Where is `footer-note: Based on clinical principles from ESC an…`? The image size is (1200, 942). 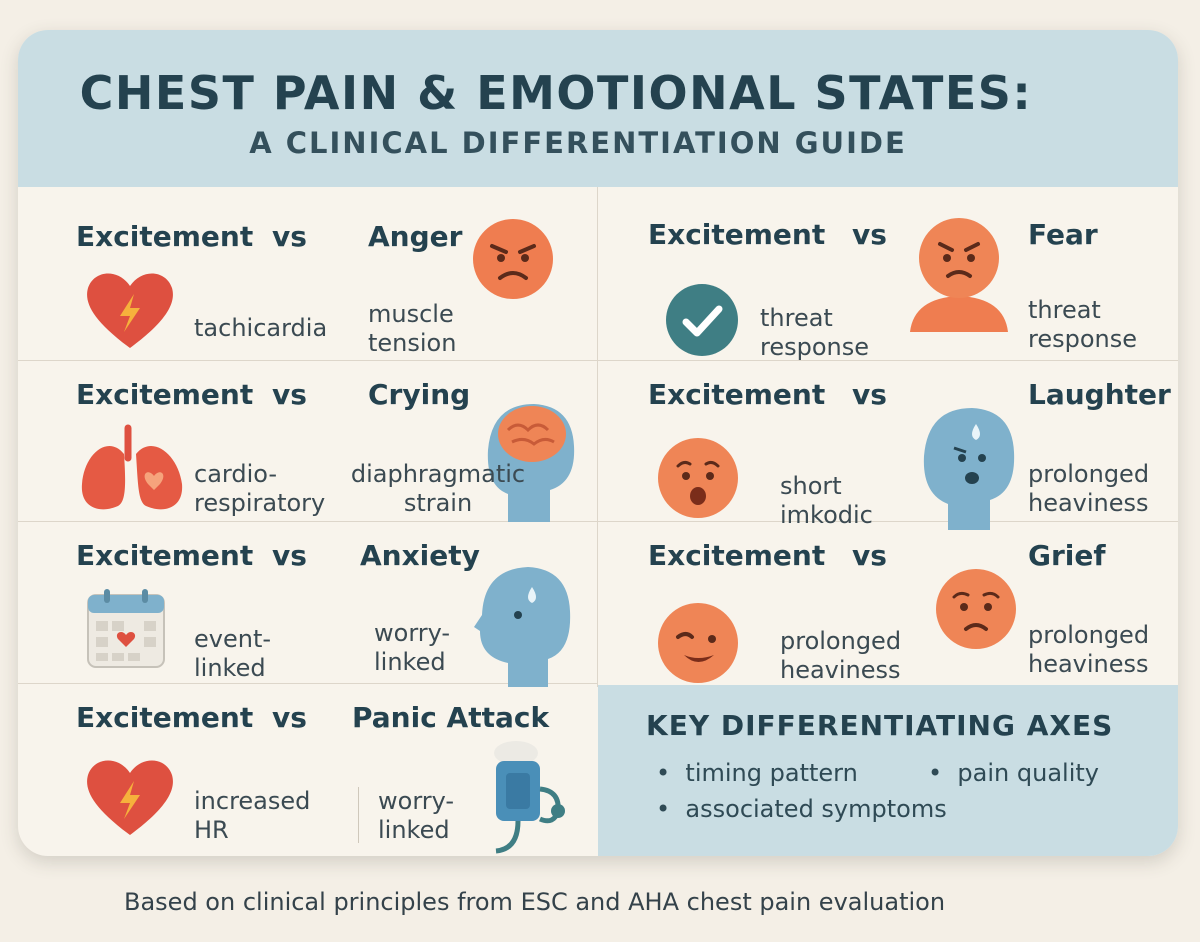 footer-note: Based on clinical principles from ESC an… is located at coordinates (535, 902).